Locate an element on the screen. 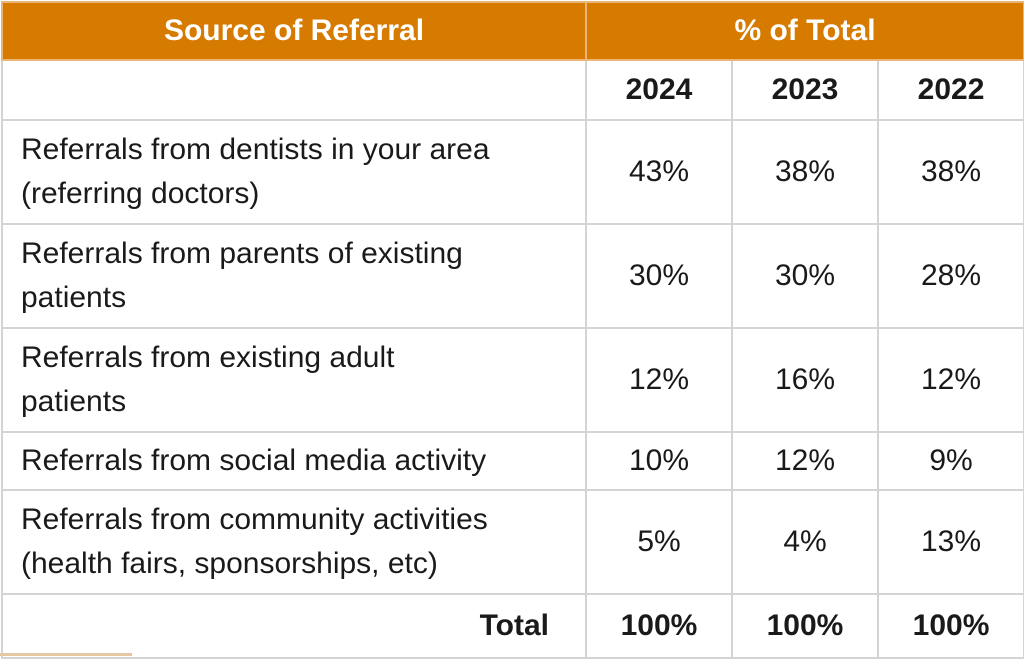 This screenshot has width=1024, height=659. value-2023: 30% is located at coordinates (805, 276).